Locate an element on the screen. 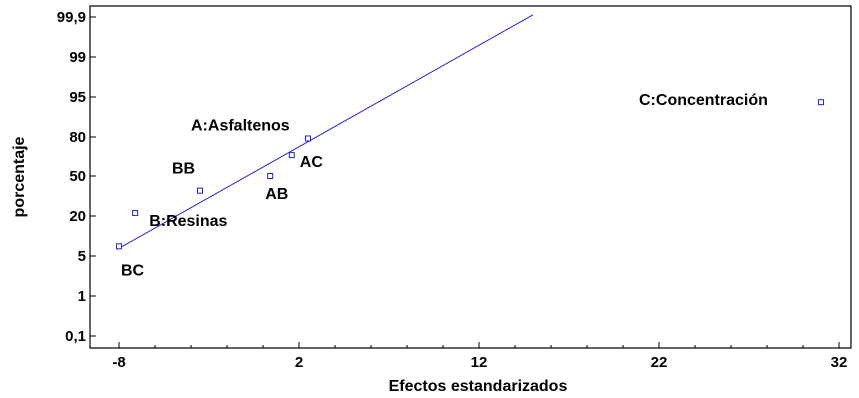  point-label: AC is located at coordinates (312, 162).